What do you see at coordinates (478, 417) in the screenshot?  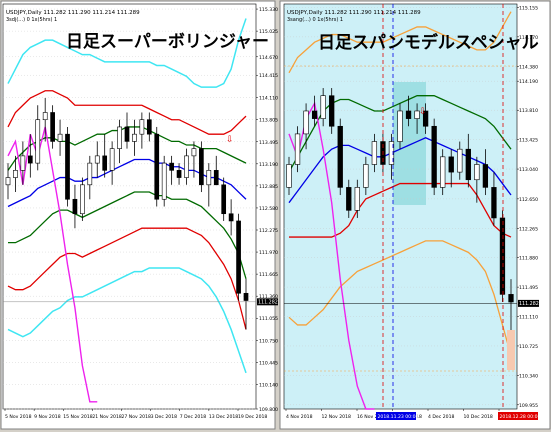 I see `x-tick-label: 10 Dec 2018` at bounding box center [478, 417].